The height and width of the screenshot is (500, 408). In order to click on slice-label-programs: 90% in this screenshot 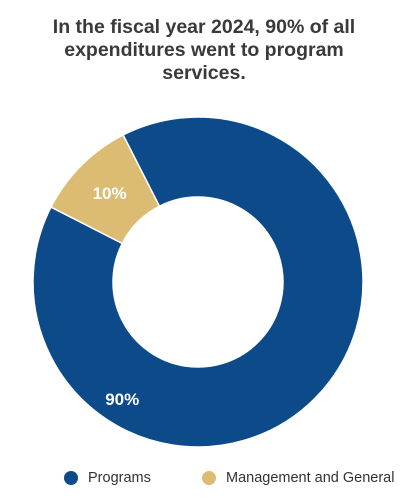, I will do `click(122, 399)`.